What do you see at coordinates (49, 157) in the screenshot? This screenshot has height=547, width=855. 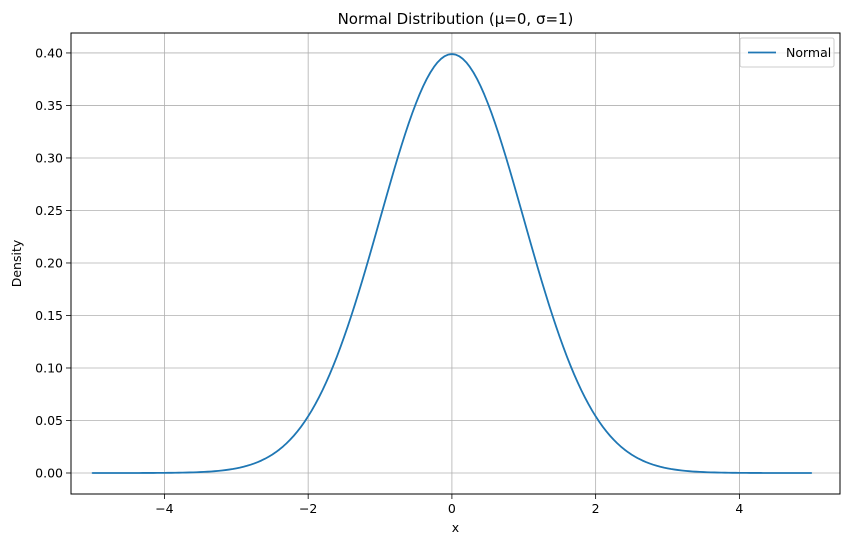 I see `y-tick-label: 0.30` at bounding box center [49, 157].